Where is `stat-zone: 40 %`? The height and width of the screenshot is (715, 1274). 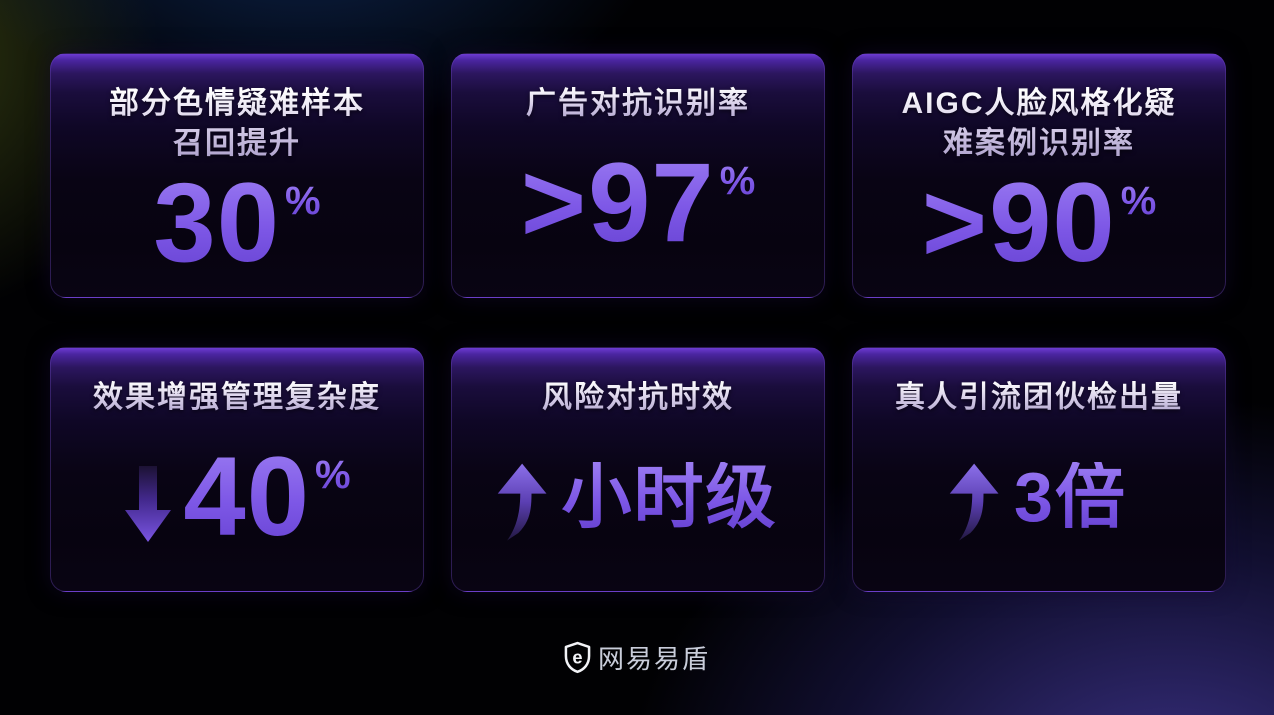 stat-zone: 40 % is located at coordinates (237, 504).